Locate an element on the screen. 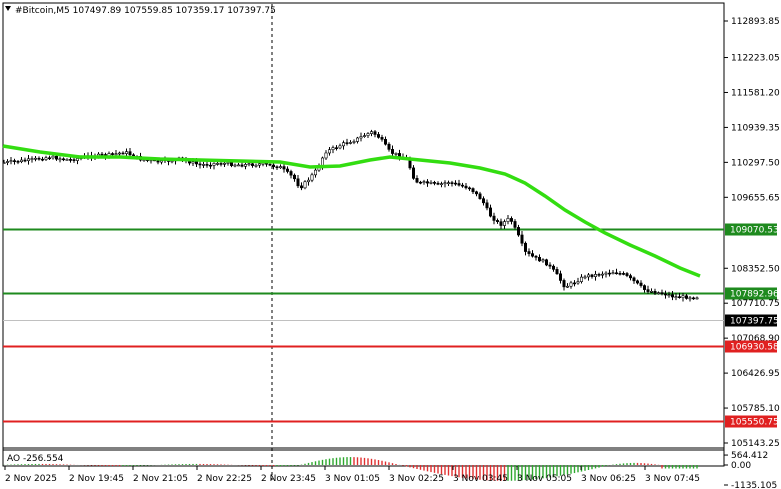 This screenshot has width=781, height=489. time-tick-label: 2 Nov 2025 is located at coordinates (31, 479).